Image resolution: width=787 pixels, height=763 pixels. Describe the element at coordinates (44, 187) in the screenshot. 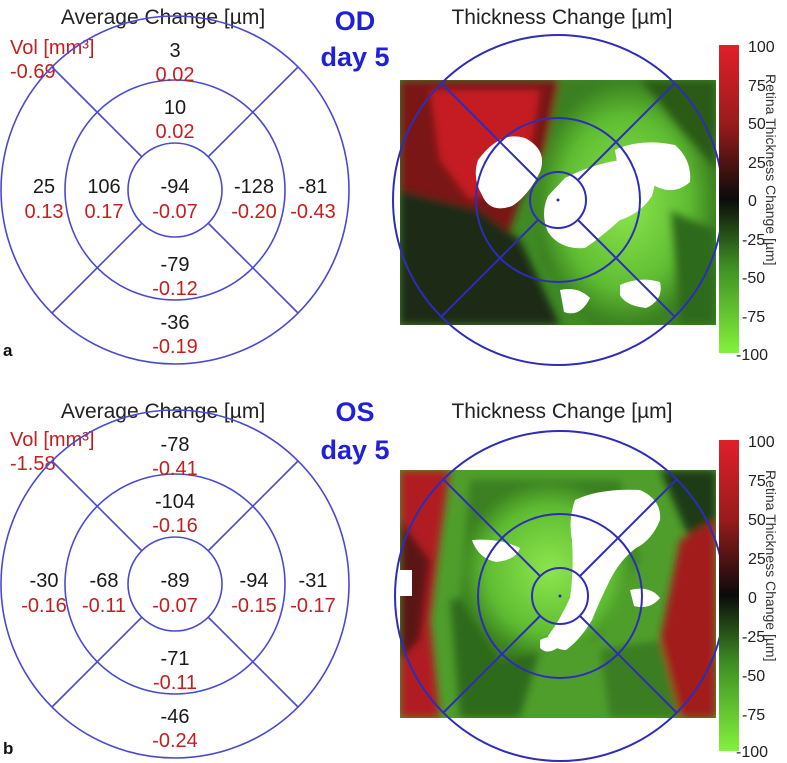

I see `outer-left-avg: 25` at that location.